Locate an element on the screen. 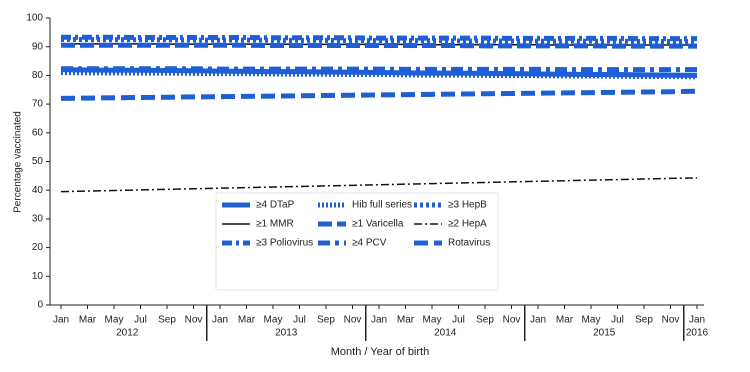  legend-label: ≥1 MMR is located at coordinates (275, 224).